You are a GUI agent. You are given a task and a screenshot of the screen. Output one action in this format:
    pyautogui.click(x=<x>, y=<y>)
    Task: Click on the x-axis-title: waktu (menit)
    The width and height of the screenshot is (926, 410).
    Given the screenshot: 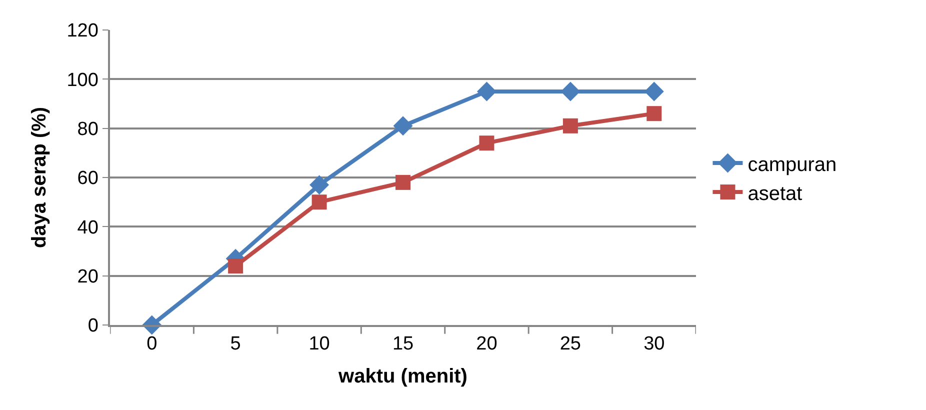 What is the action you would take?
    pyautogui.click(x=403, y=377)
    